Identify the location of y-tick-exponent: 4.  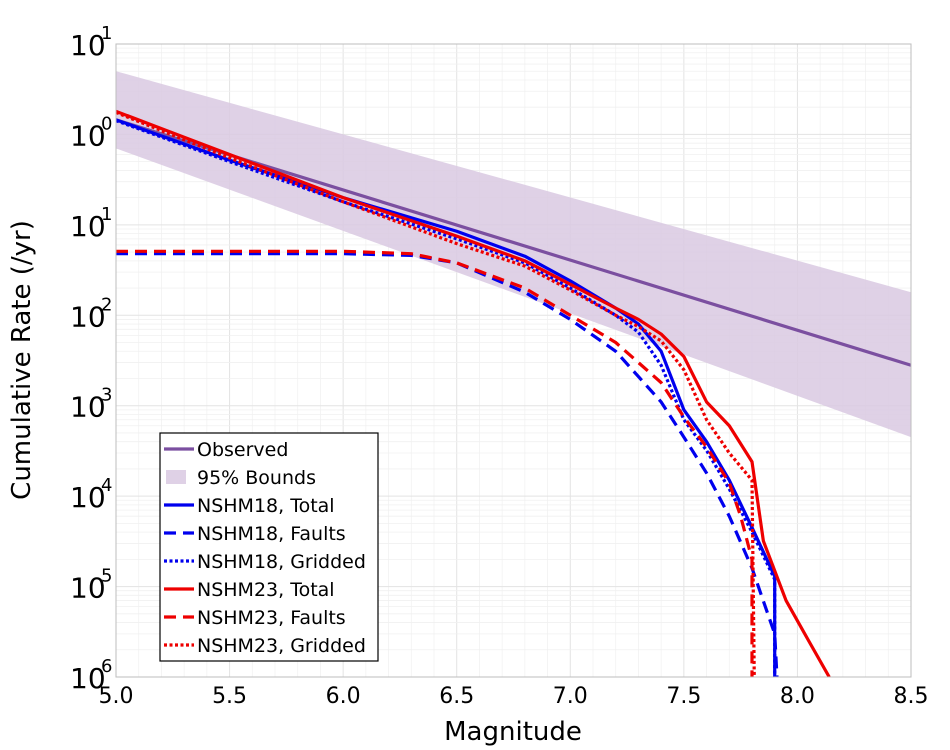
(106, 485).